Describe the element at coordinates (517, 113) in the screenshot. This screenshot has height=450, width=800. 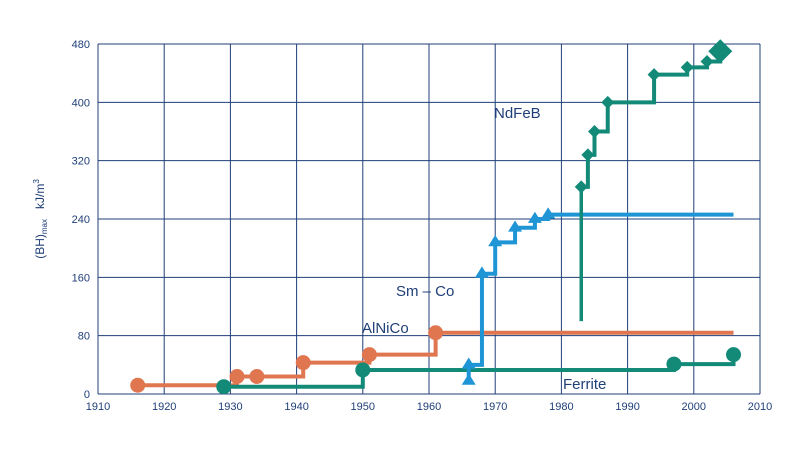
I see `series-label: NdFeB` at that location.